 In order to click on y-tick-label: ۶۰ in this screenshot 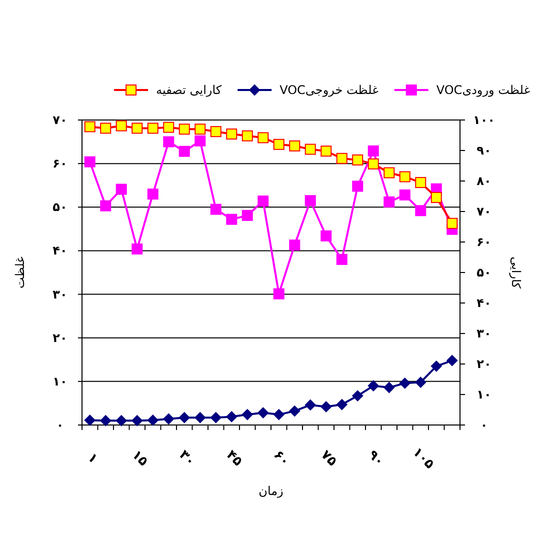, I will do `click(60, 163)`.